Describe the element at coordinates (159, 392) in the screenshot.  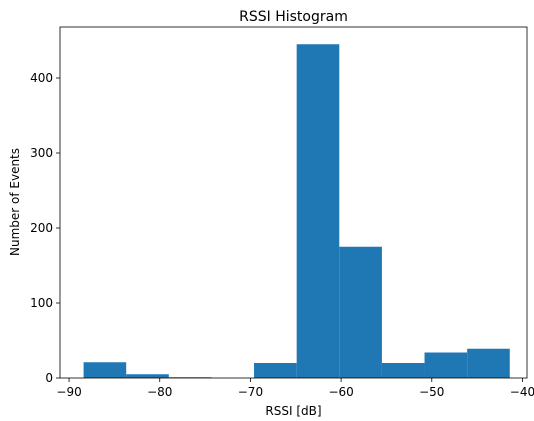
I see `x-tick-label: −80` at that location.